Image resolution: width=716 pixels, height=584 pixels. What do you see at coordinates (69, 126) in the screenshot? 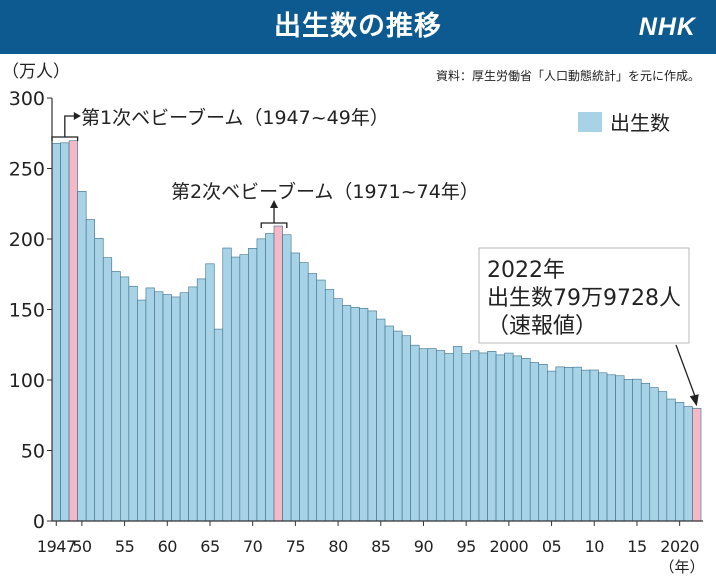
I see `boom1-pointer` at bounding box center [69, 126].